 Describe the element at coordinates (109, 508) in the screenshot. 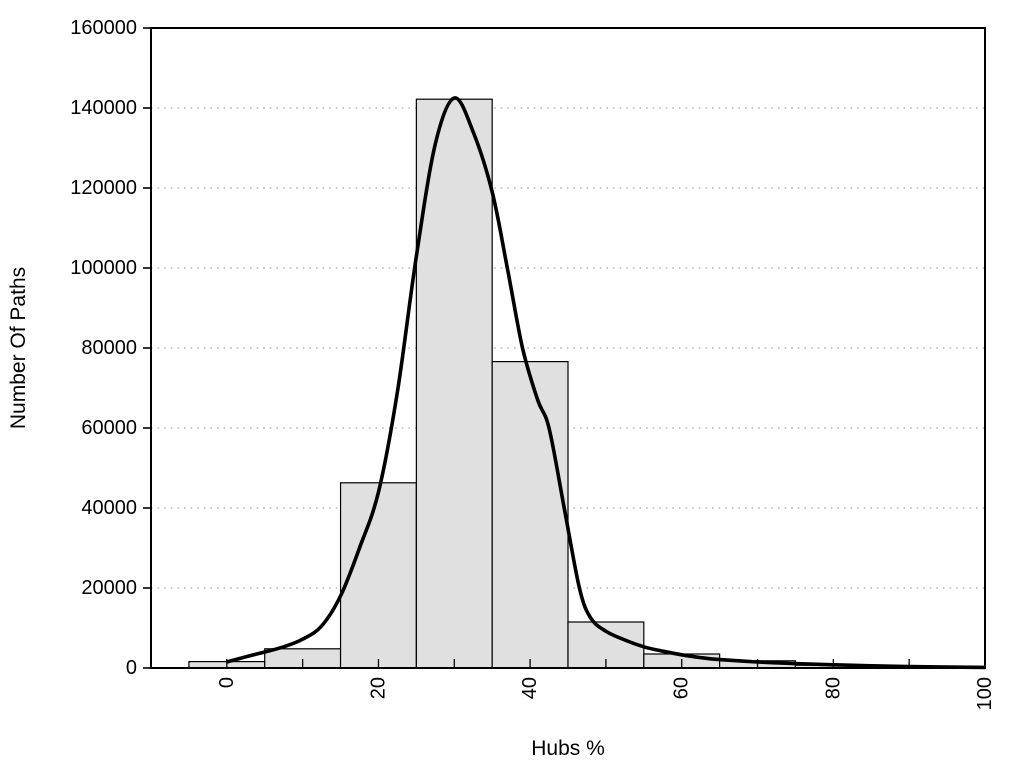

I see `y-tick-label: 40000` at that location.